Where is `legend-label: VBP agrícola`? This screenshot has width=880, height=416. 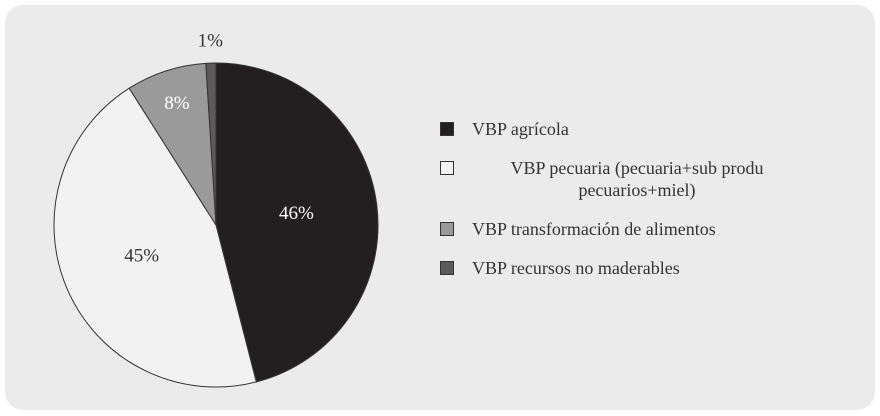 legend-label: VBP agrícola is located at coordinates (520, 129).